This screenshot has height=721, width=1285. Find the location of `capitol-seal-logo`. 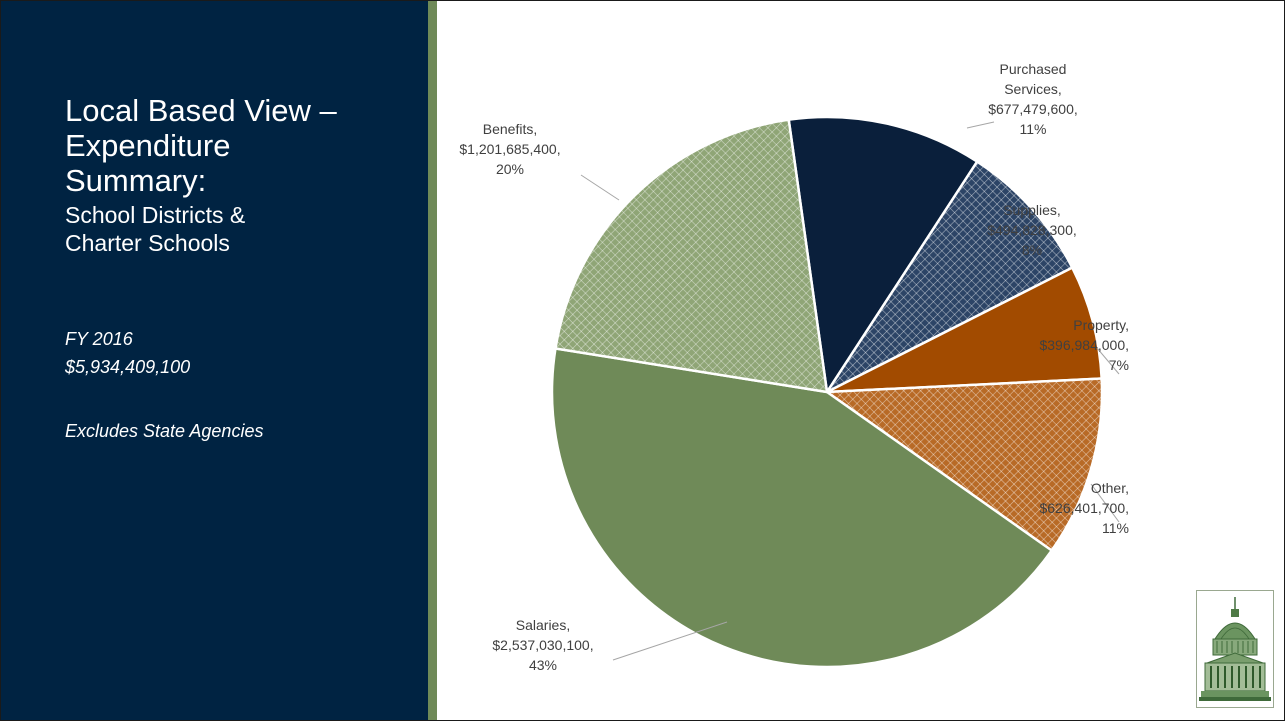

capitol-seal-logo is located at coordinates (1235, 649).